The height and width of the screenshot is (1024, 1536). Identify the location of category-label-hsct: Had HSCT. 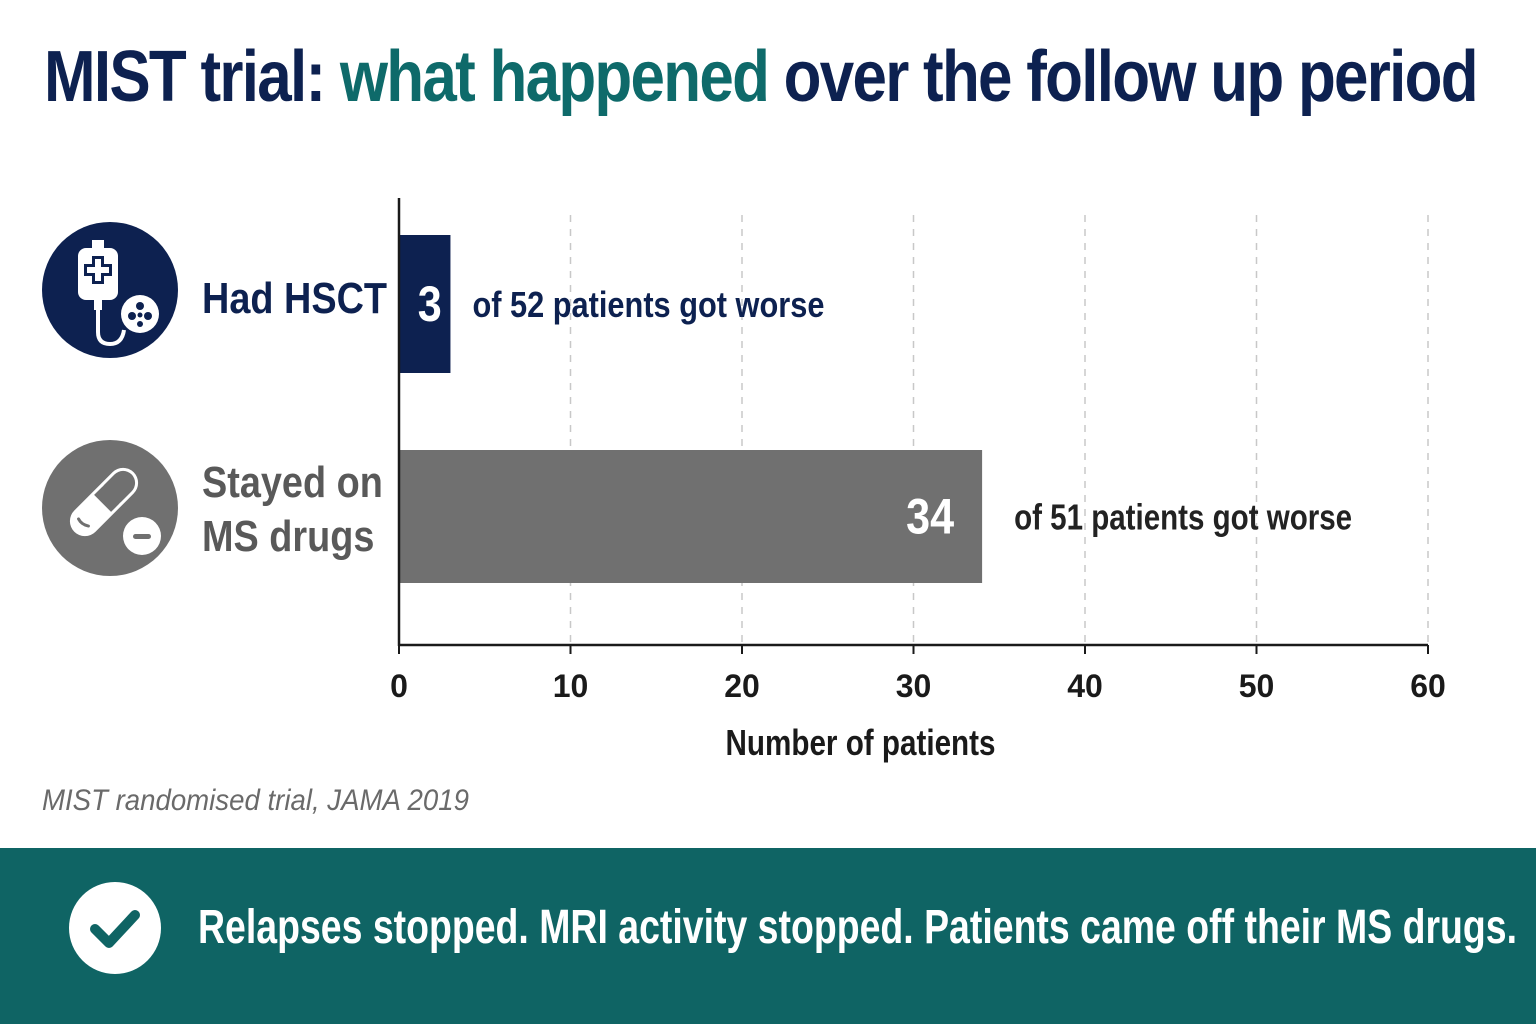
(294, 299).